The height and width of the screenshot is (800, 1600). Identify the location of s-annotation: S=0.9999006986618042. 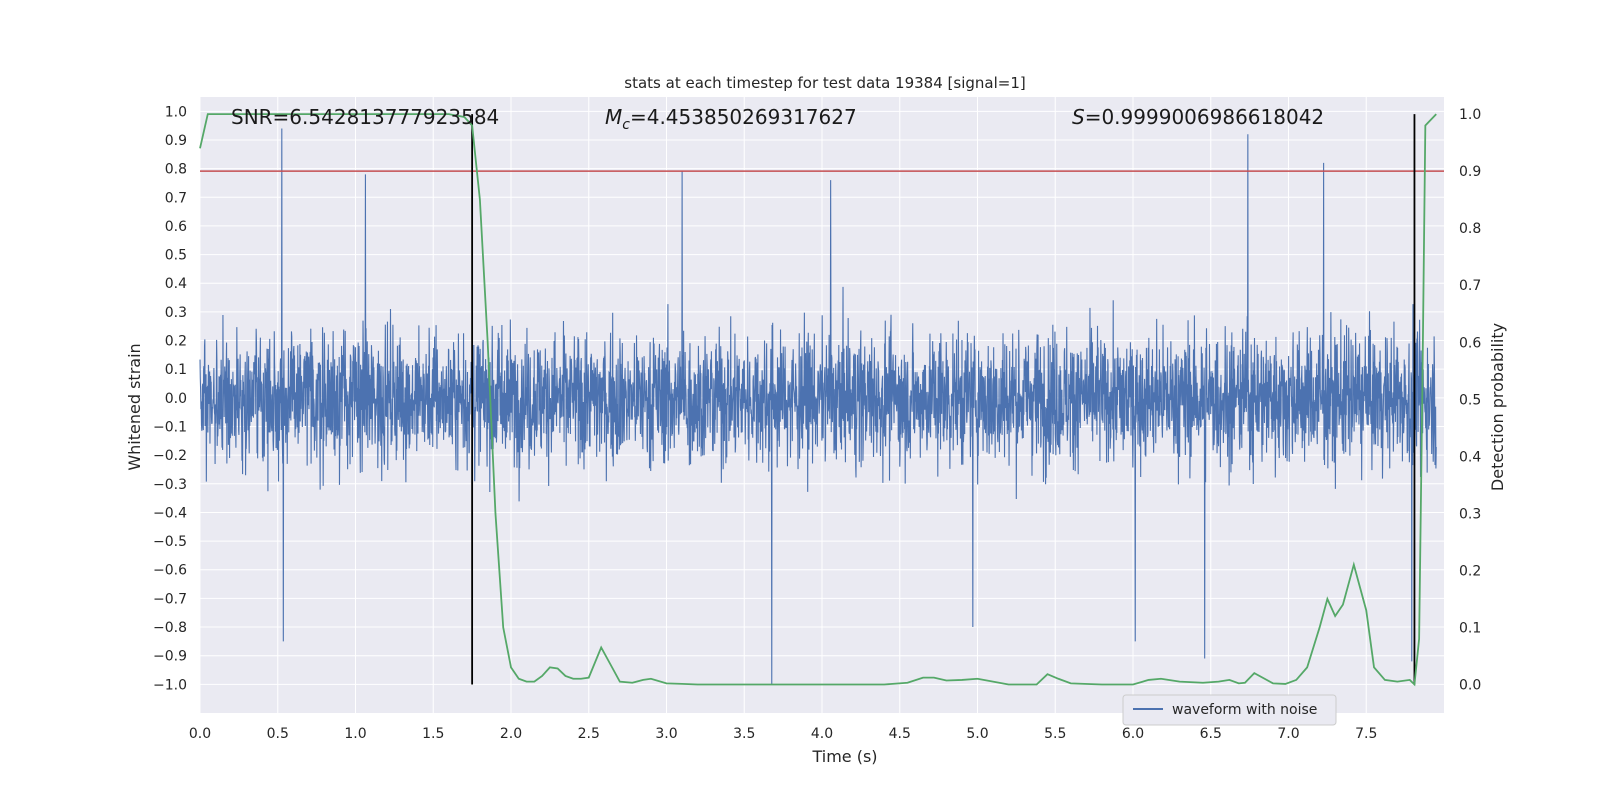
(1198, 117).